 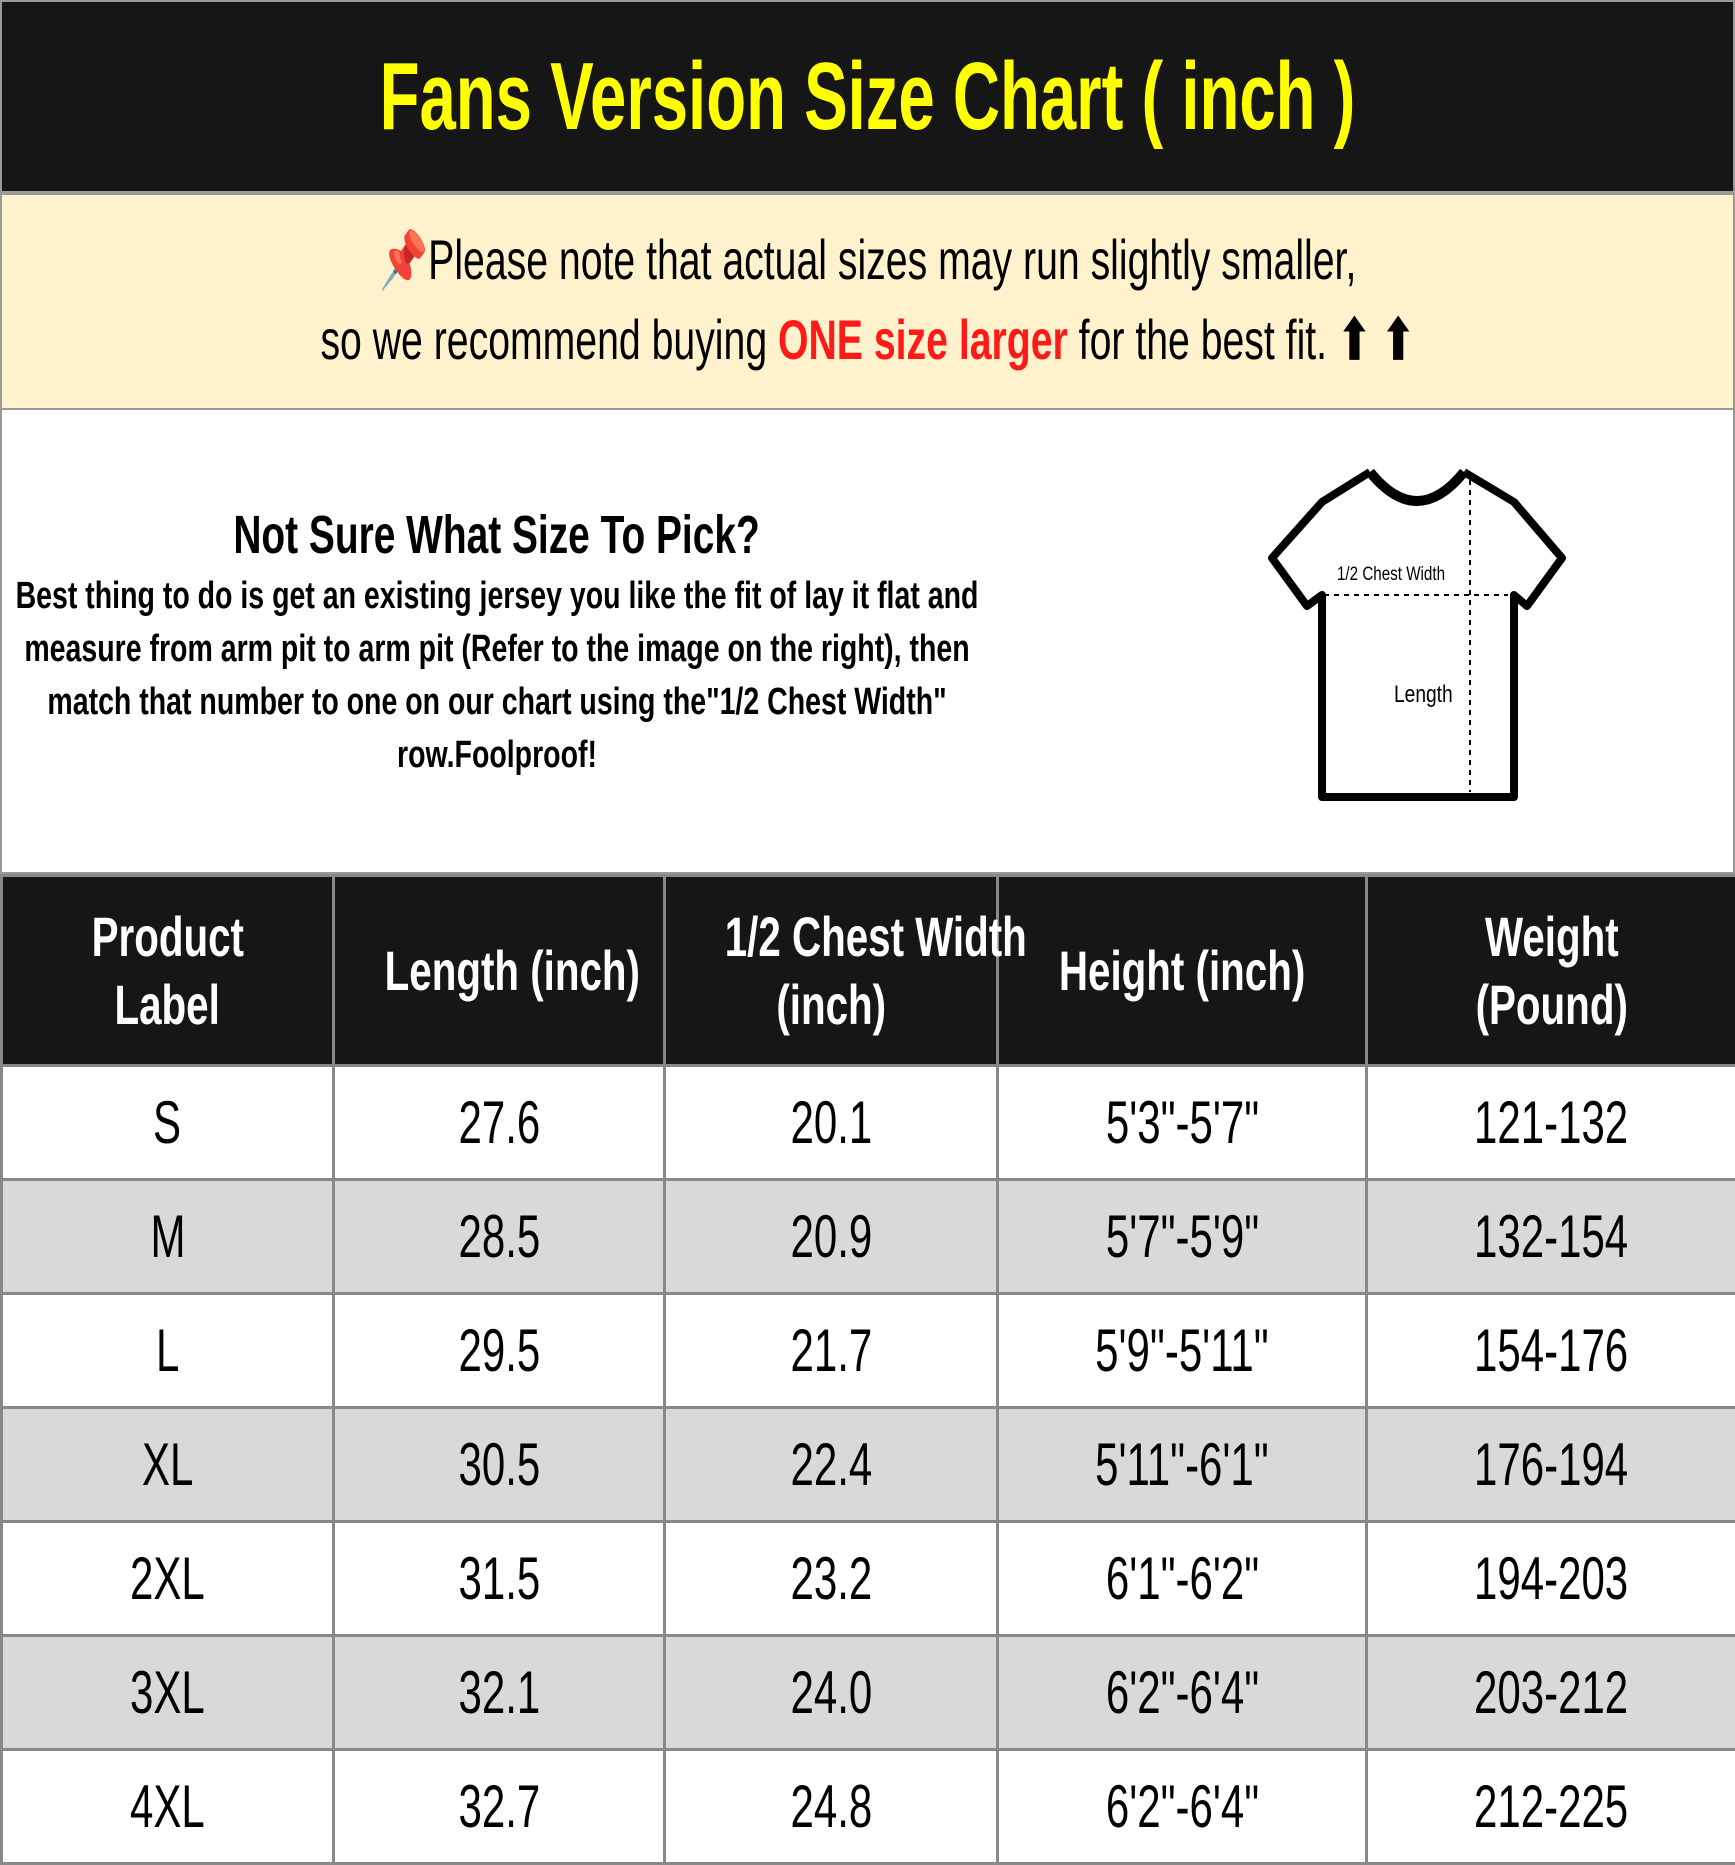 I want to click on cell-chest-width: 20.9, so click(x=831, y=1237).